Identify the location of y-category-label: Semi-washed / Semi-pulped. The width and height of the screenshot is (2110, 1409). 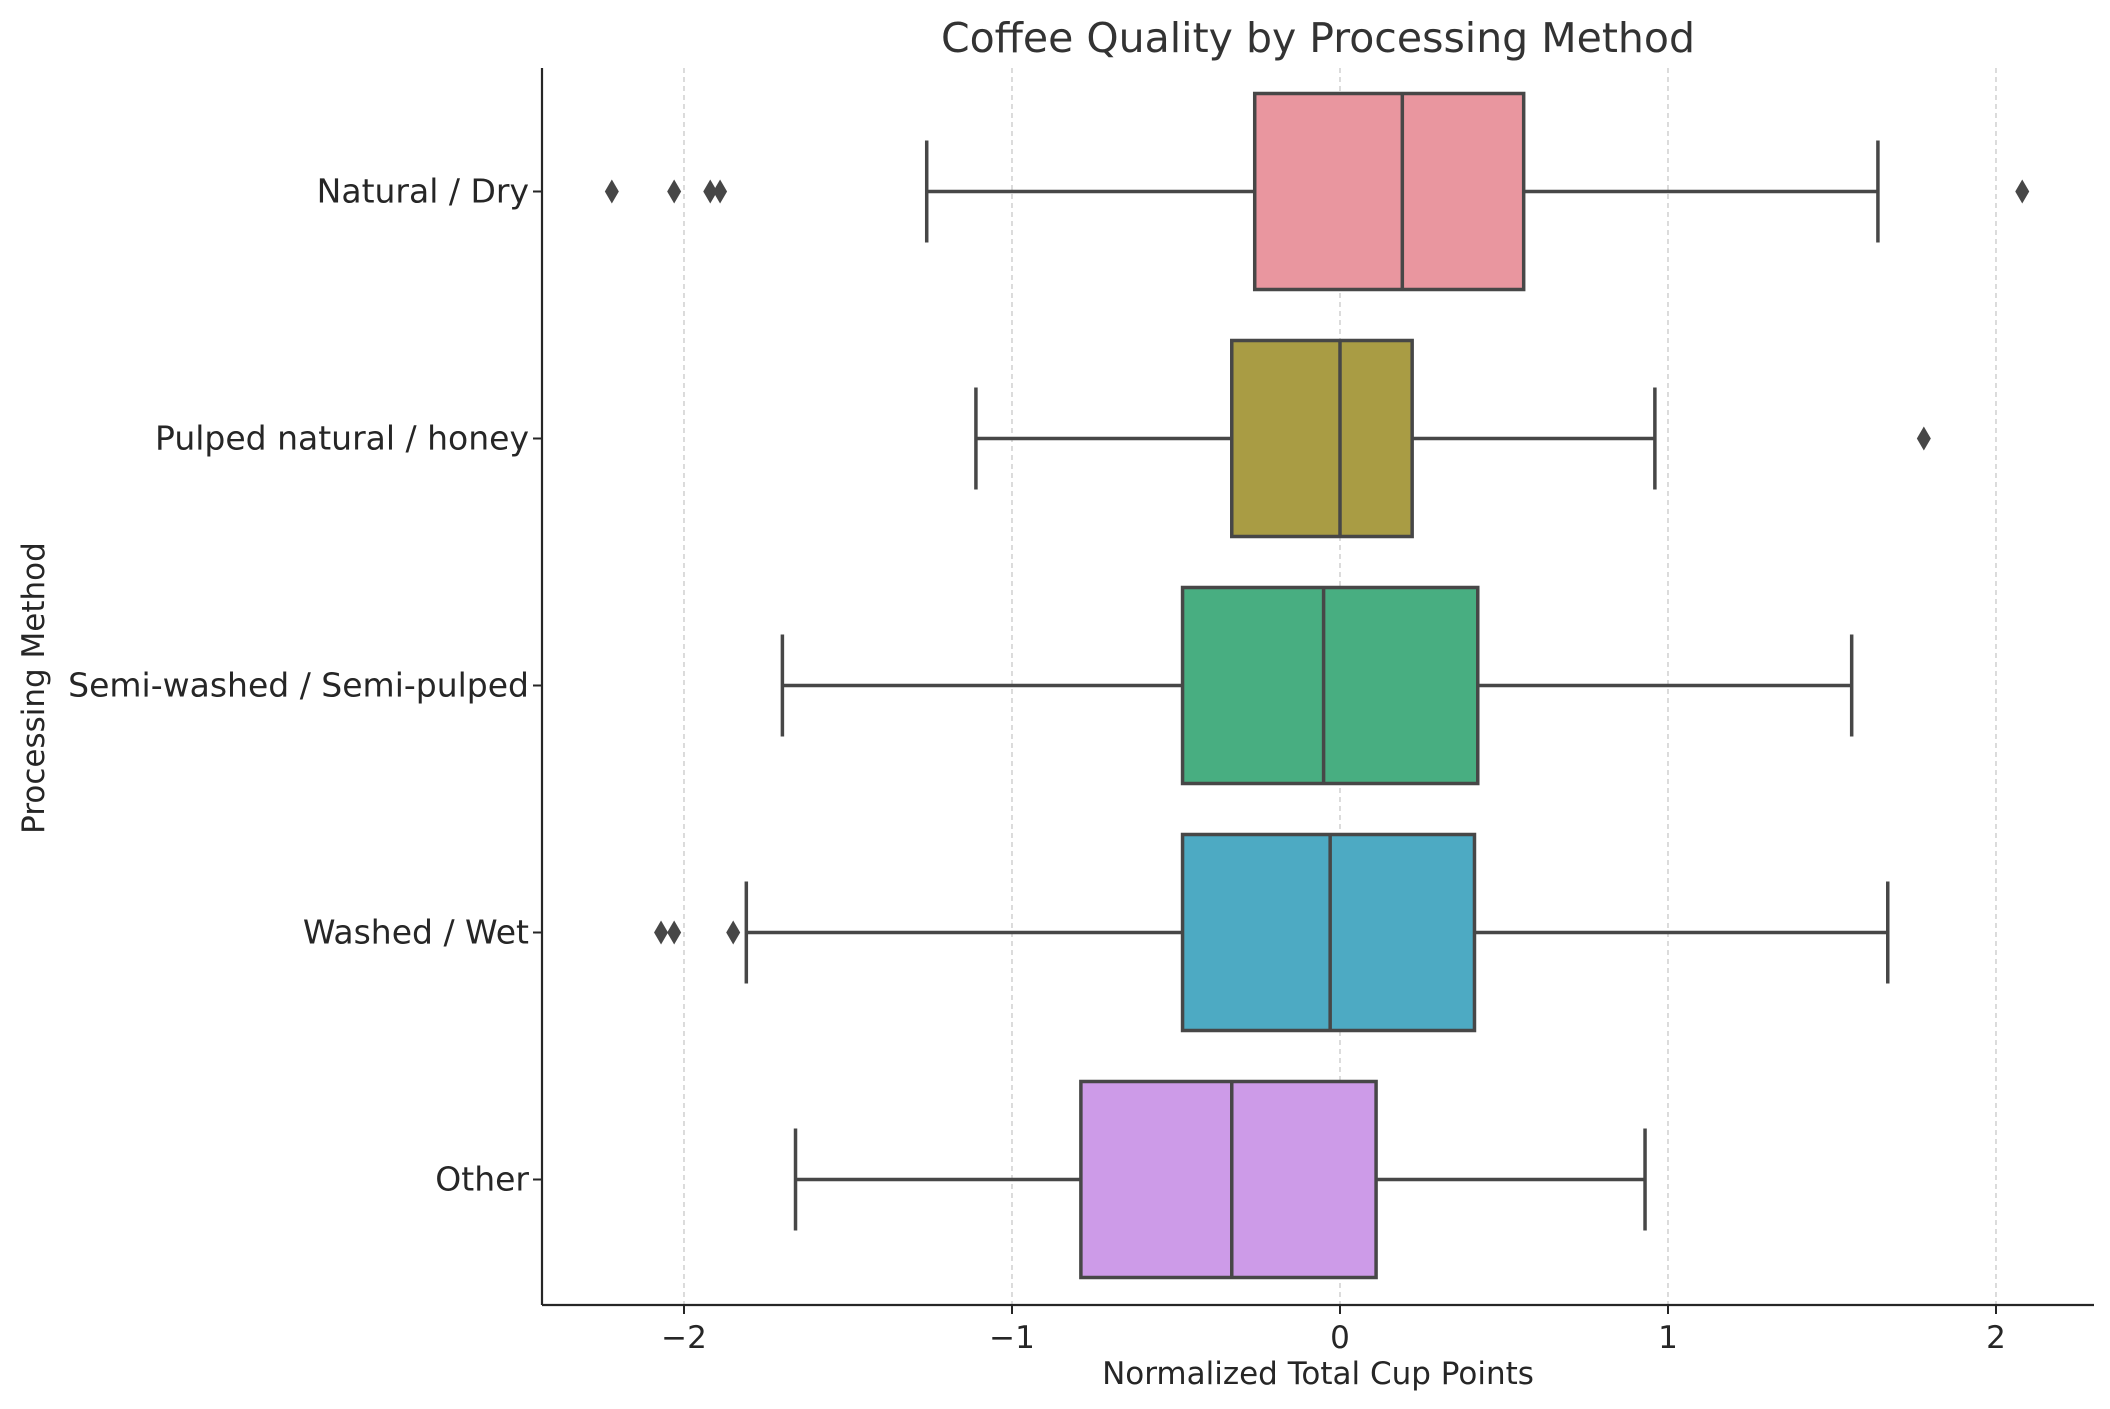
(298, 685).